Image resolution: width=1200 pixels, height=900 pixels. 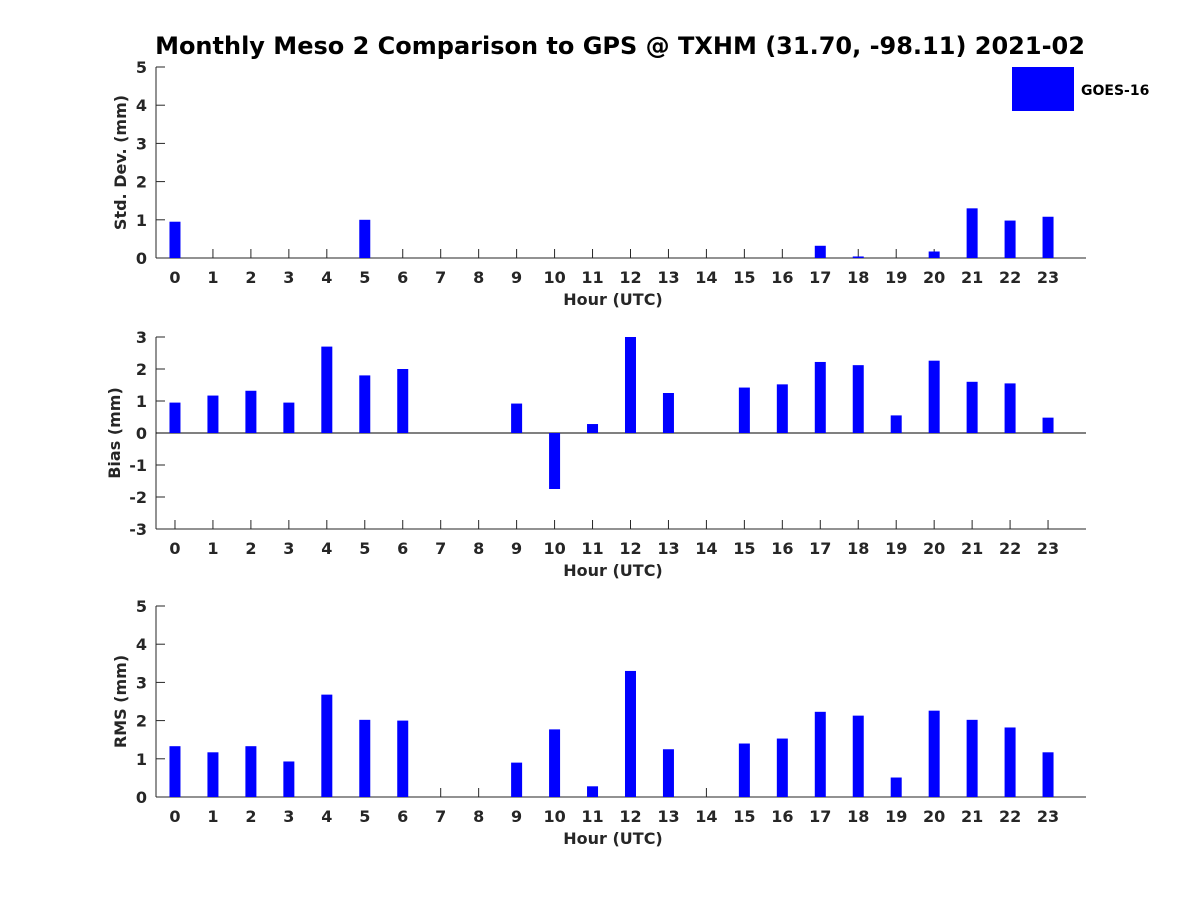 What do you see at coordinates (138, 465) in the screenshot?
I see `y-tick-label: -1` at bounding box center [138, 465].